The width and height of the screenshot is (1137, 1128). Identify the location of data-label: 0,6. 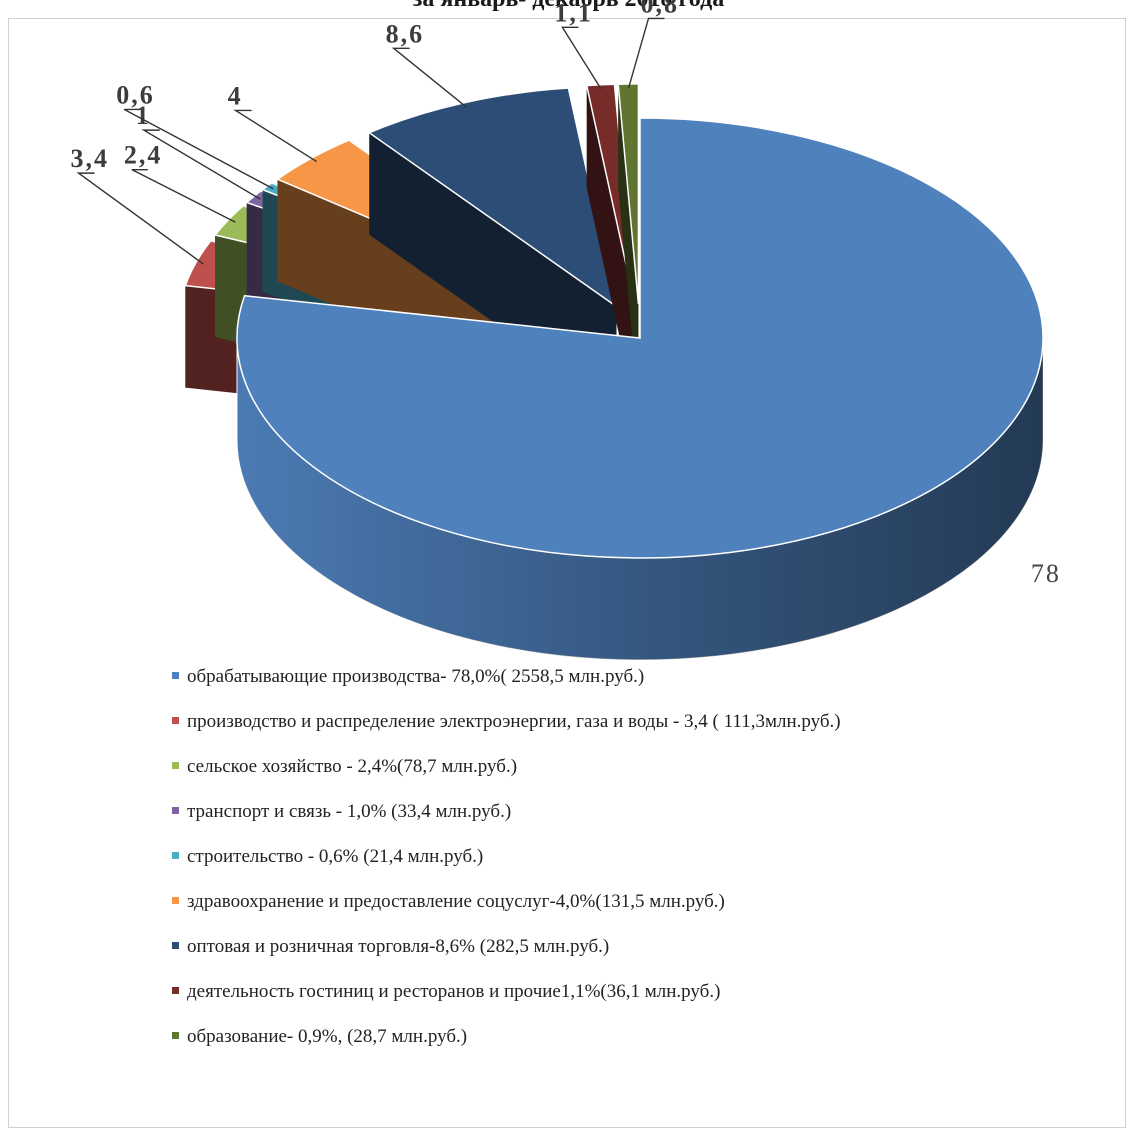
(135, 94).